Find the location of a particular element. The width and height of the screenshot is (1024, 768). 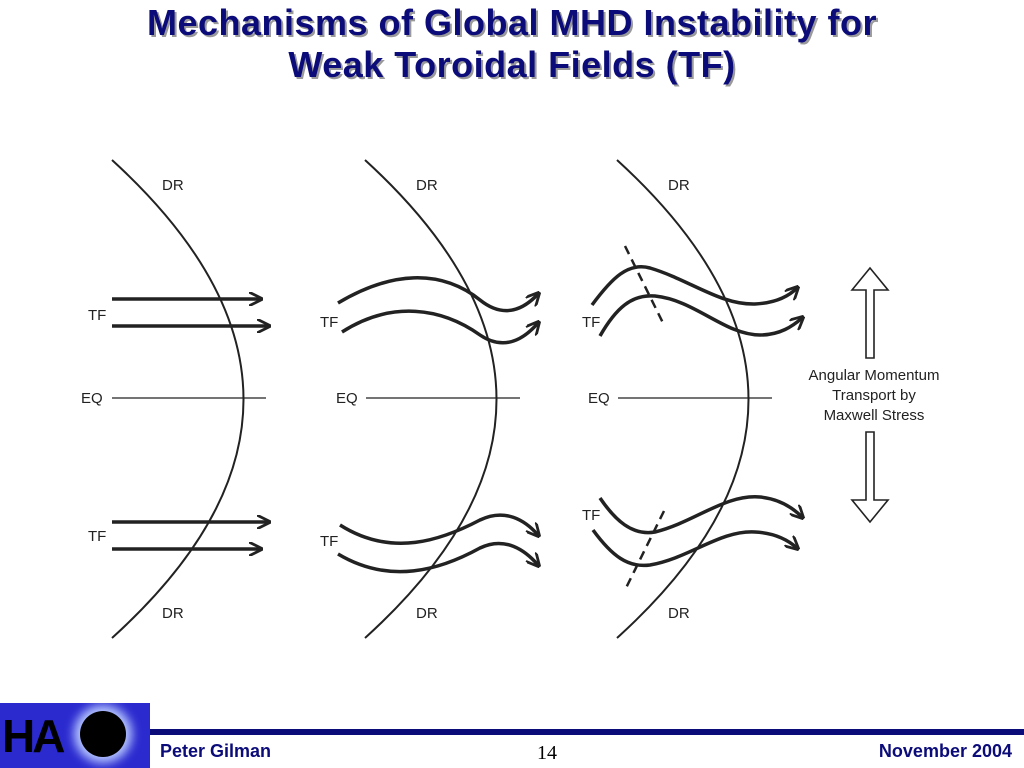

annotation-line-3: Maxwell Stress is located at coordinates (874, 415).